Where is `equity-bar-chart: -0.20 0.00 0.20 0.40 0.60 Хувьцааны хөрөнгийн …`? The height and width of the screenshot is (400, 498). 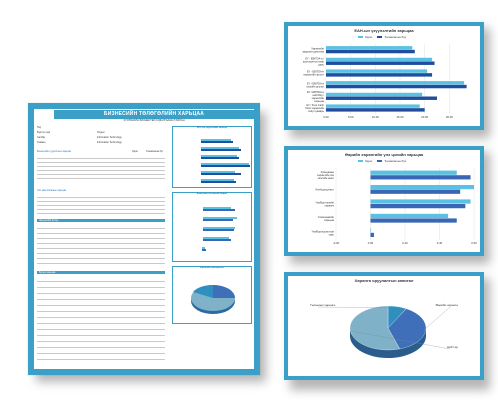 equity-bar-chart: -0.20 0.00 0.20 0.40 0.60 Хувьцааны хөрөнгийн … is located at coordinates (394, 206).